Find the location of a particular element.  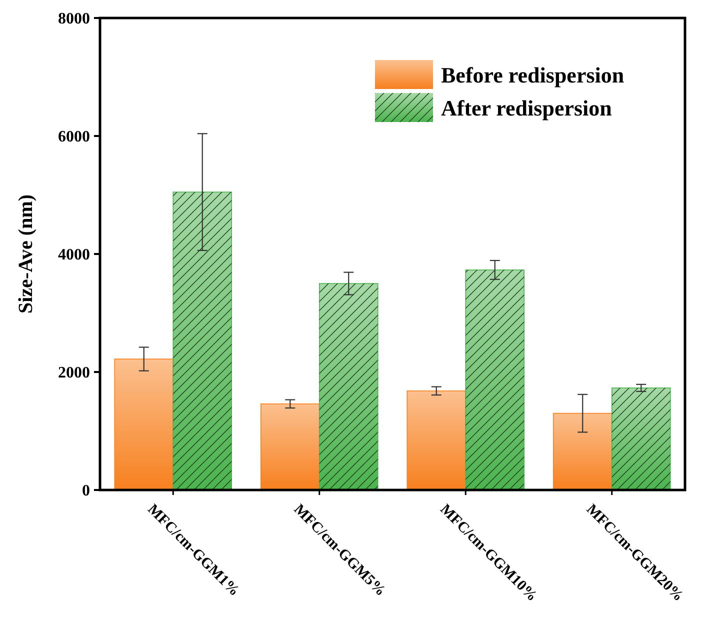

y-tick-label: 0 is located at coordinates (86, 491).